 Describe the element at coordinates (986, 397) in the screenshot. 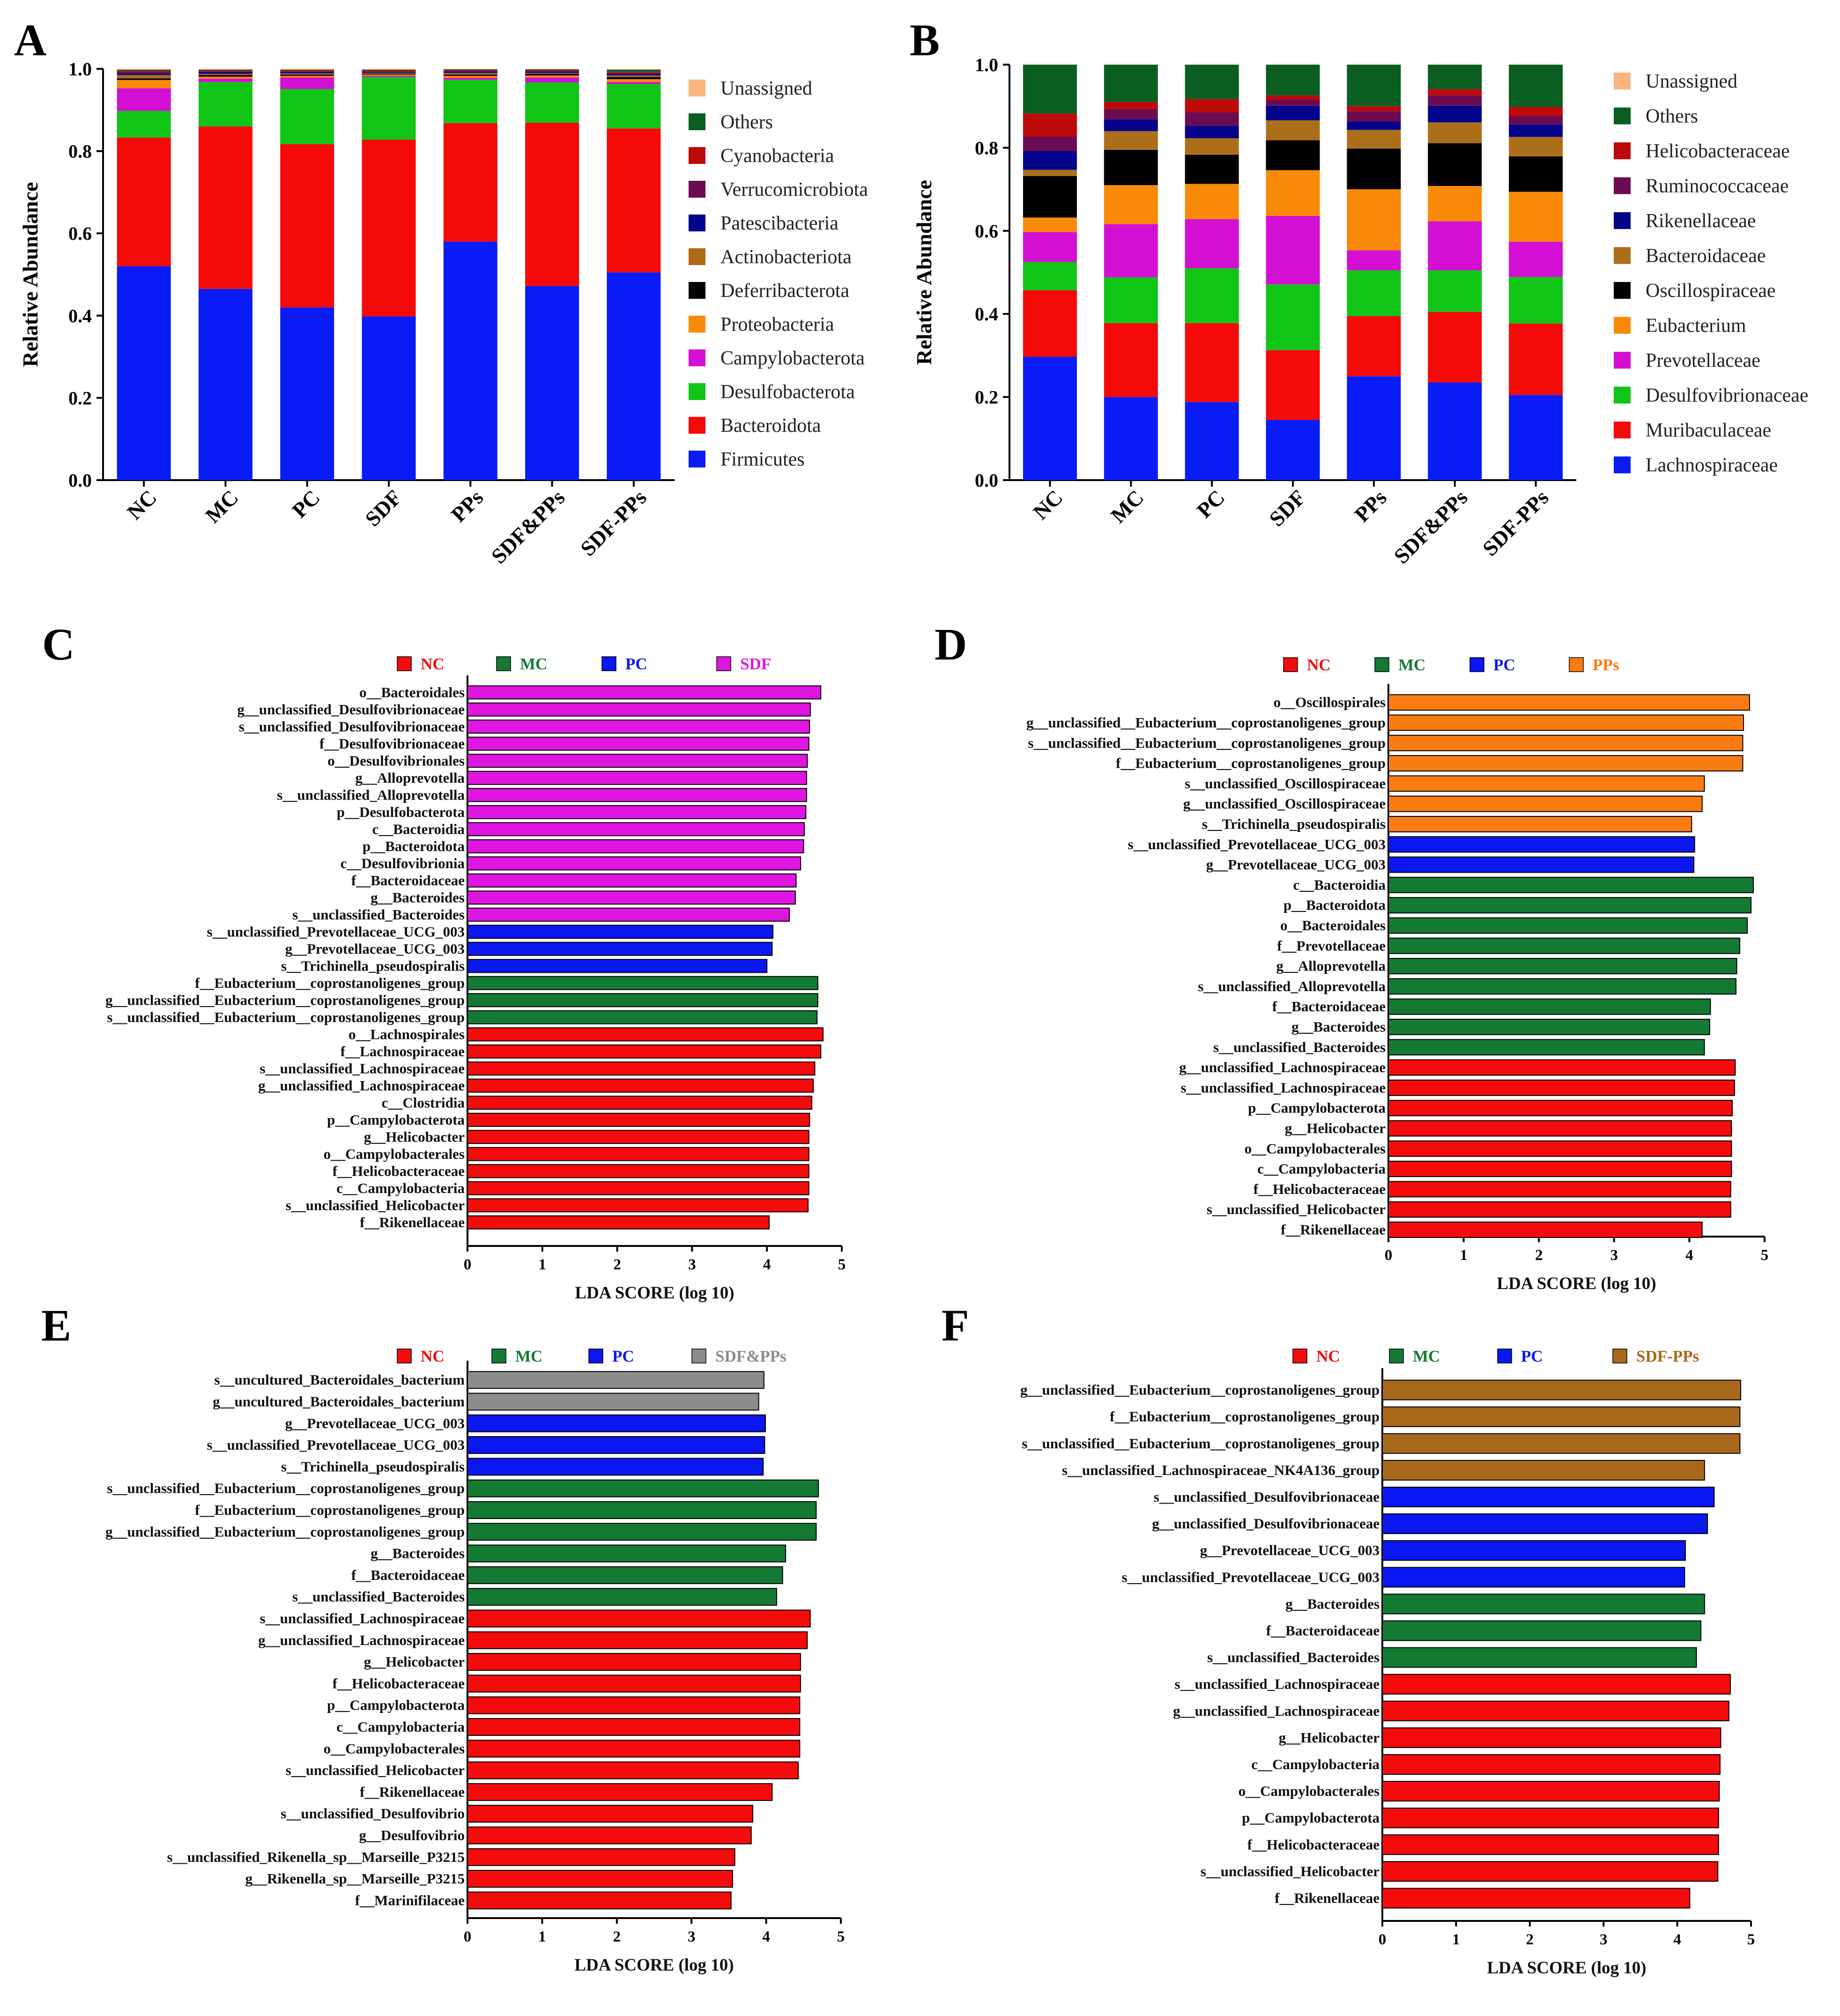

I see `y-tick-label: 0.2` at that location.